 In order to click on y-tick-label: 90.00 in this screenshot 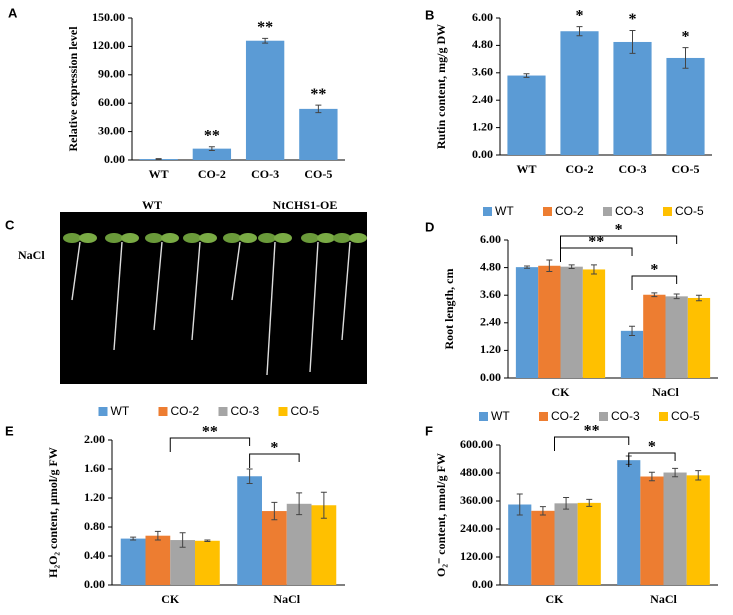, I will do `click(111, 74)`.